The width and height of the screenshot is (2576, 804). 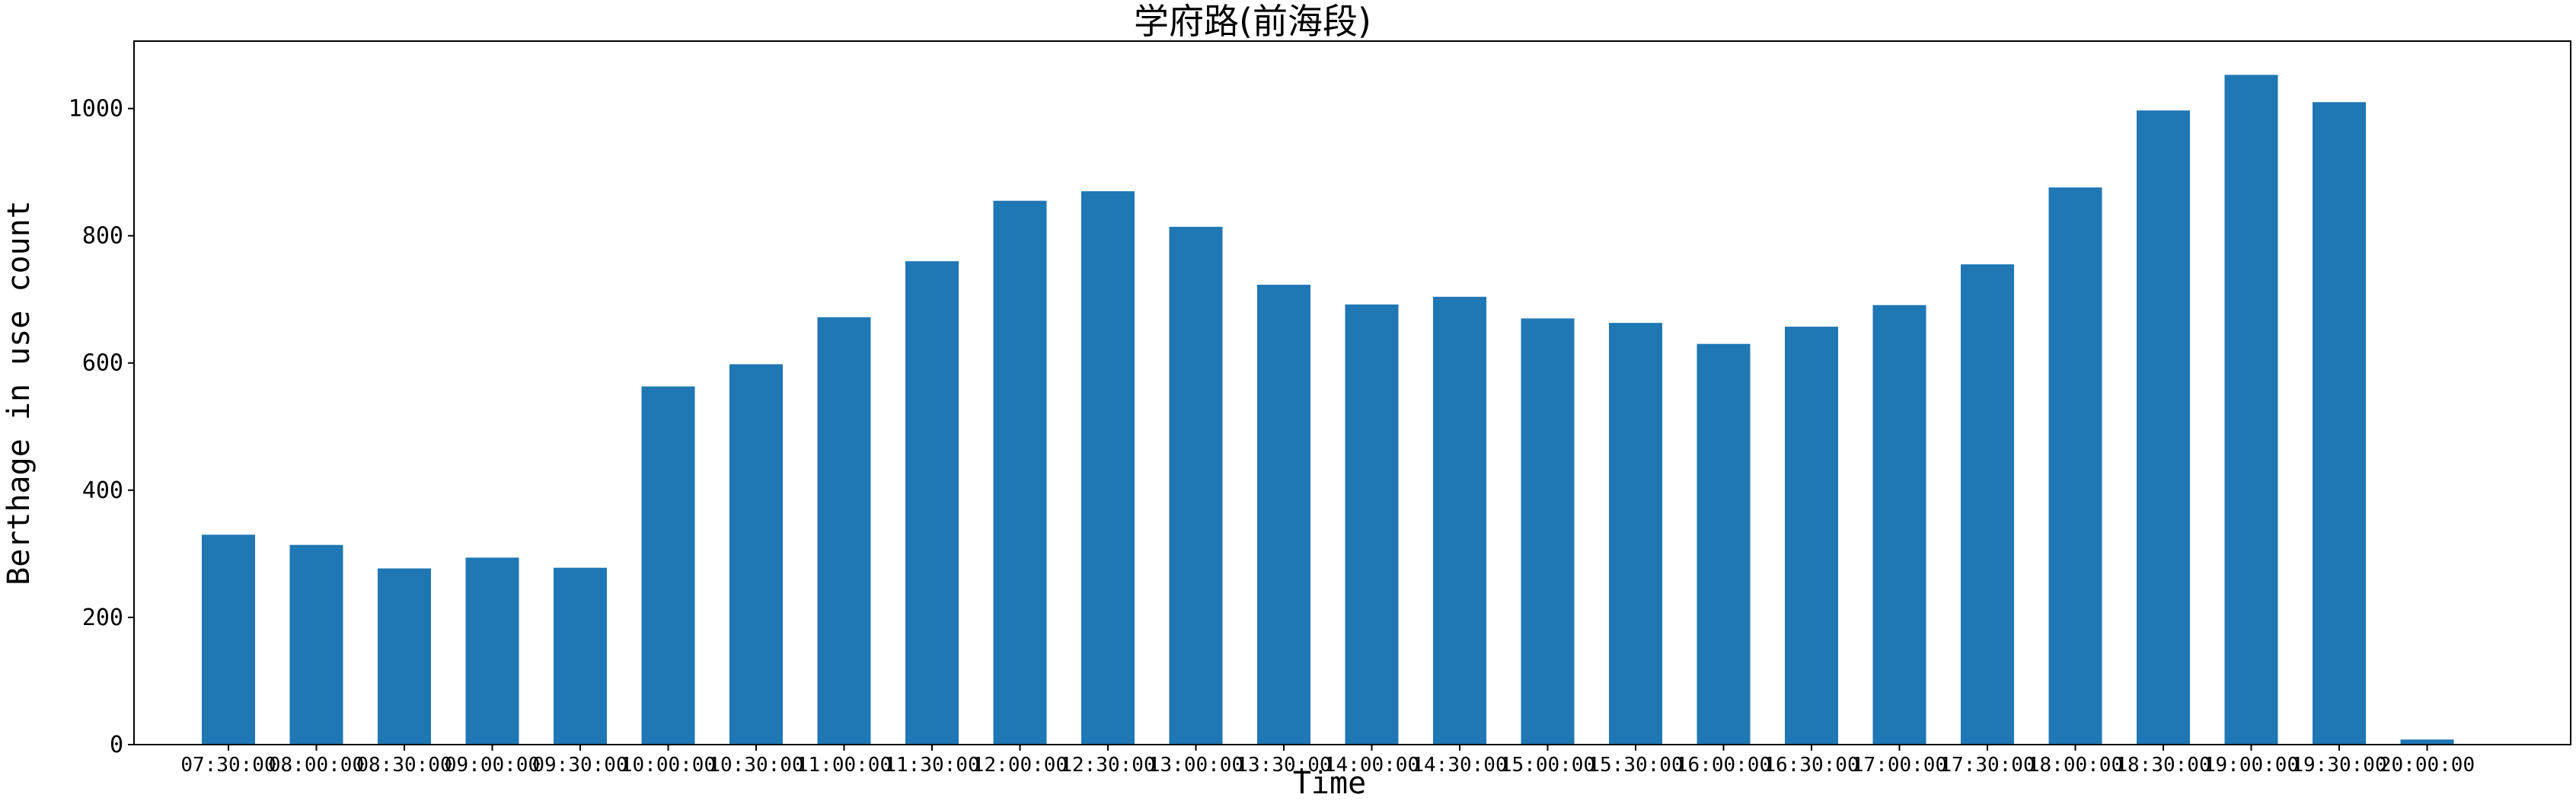 What do you see at coordinates (102, 363) in the screenshot?
I see `y-tick-label: 600` at bounding box center [102, 363].